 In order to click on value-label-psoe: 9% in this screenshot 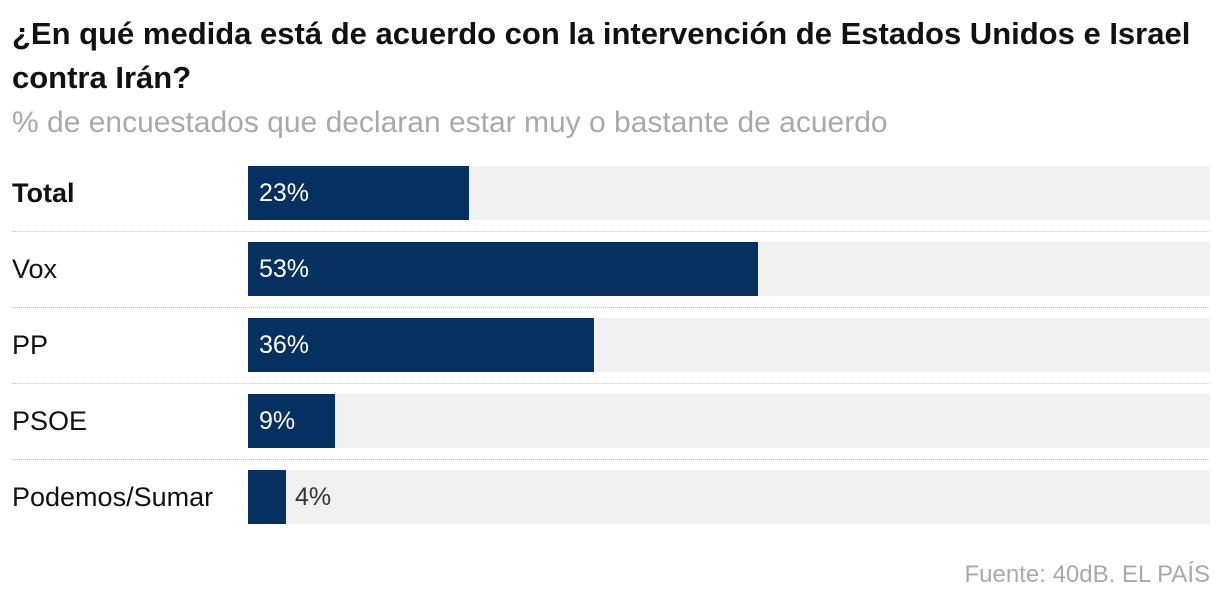, I will do `click(277, 421)`.